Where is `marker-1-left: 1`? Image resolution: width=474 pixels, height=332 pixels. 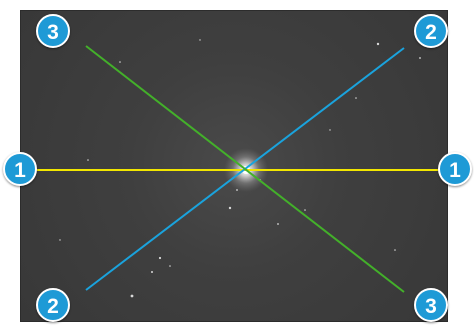
marker-1-left: 1 is located at coordinates (20, 169).